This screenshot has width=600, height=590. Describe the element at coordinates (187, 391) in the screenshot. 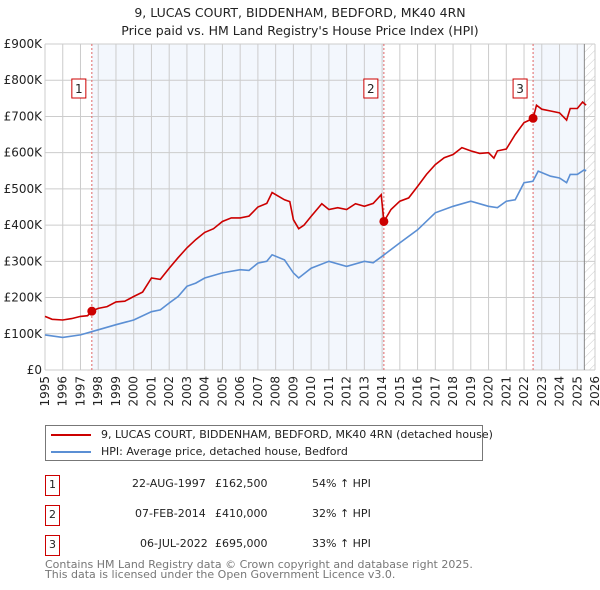

I see `x-tick-label: 2003` at that location.